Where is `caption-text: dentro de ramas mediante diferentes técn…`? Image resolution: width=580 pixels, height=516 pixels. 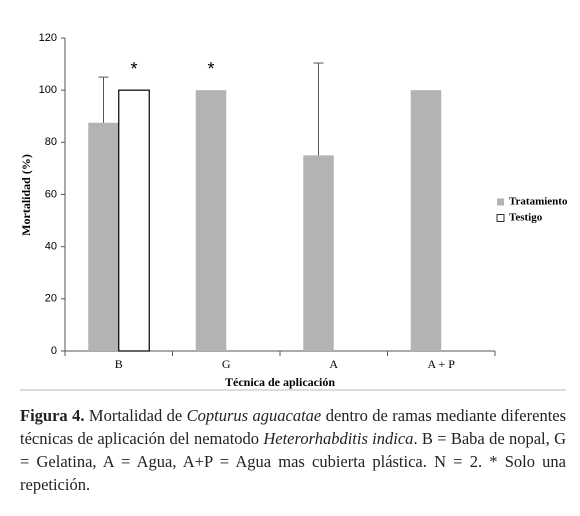 caption-text: dentro de ramas mediante diferentes técn… is located at coordinates (293, 427).